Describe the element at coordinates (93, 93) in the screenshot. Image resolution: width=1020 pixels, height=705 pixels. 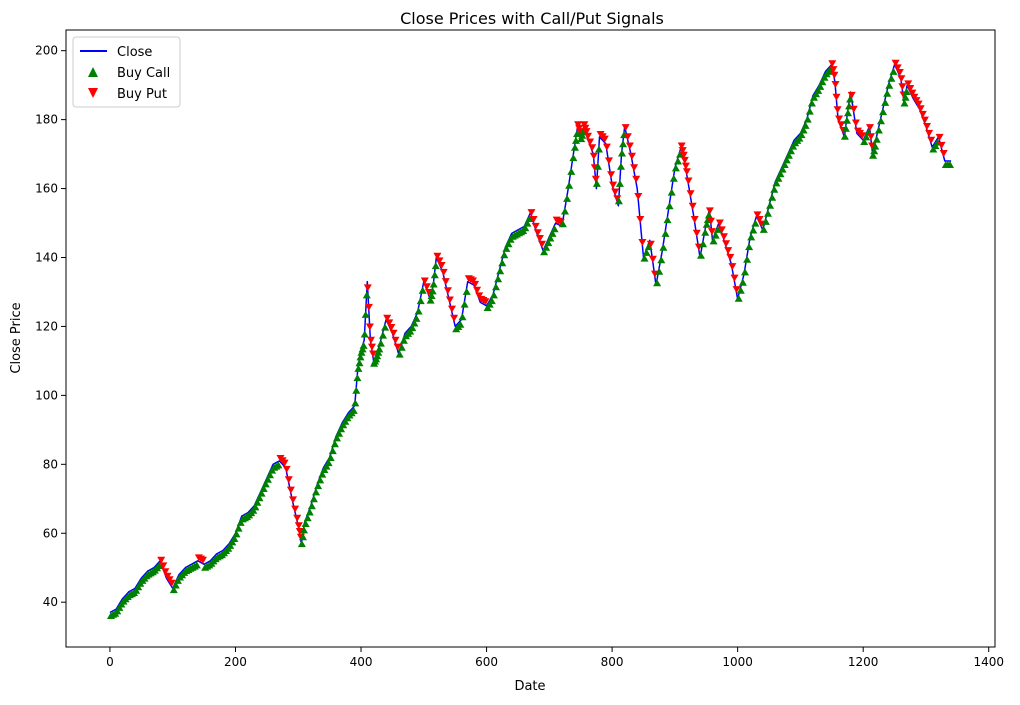
I see `legend-down-triangle-swatch` at that location.